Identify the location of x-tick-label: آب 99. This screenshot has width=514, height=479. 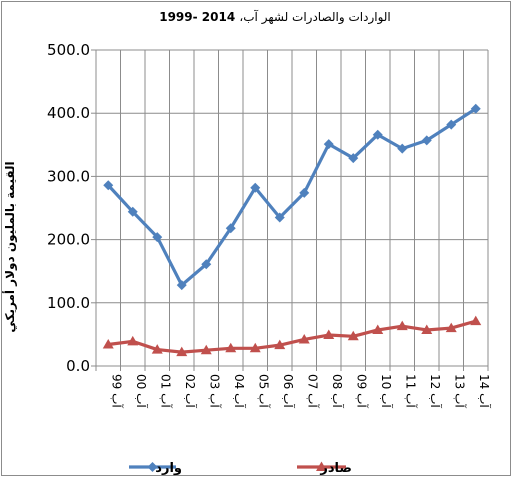
(116, 391).